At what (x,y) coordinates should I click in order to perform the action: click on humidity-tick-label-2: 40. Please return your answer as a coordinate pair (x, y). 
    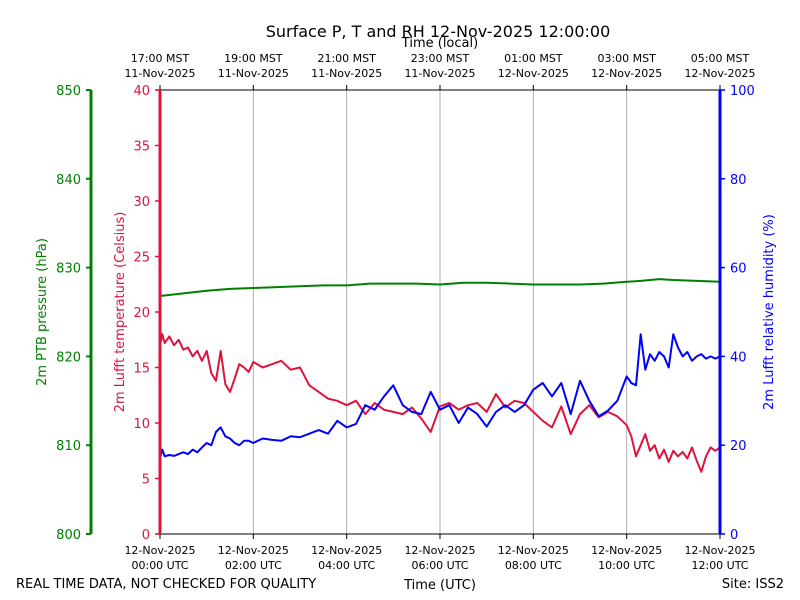
    Looking at the image, I should click on (738, 357).